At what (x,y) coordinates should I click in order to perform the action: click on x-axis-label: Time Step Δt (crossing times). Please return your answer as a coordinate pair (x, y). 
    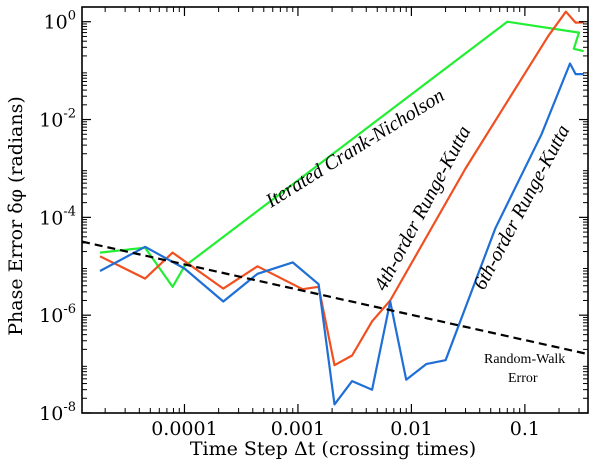
    Looking at the image, I should click on (333, 449).